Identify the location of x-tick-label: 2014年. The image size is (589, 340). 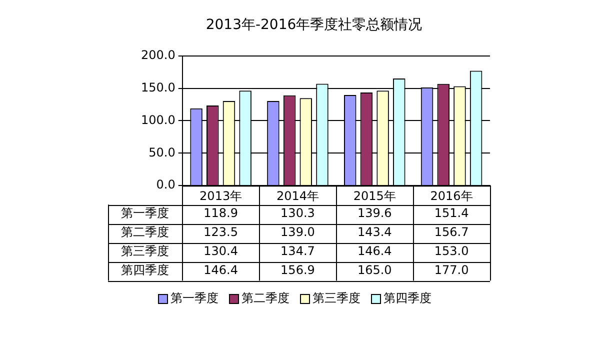
(297, 195).